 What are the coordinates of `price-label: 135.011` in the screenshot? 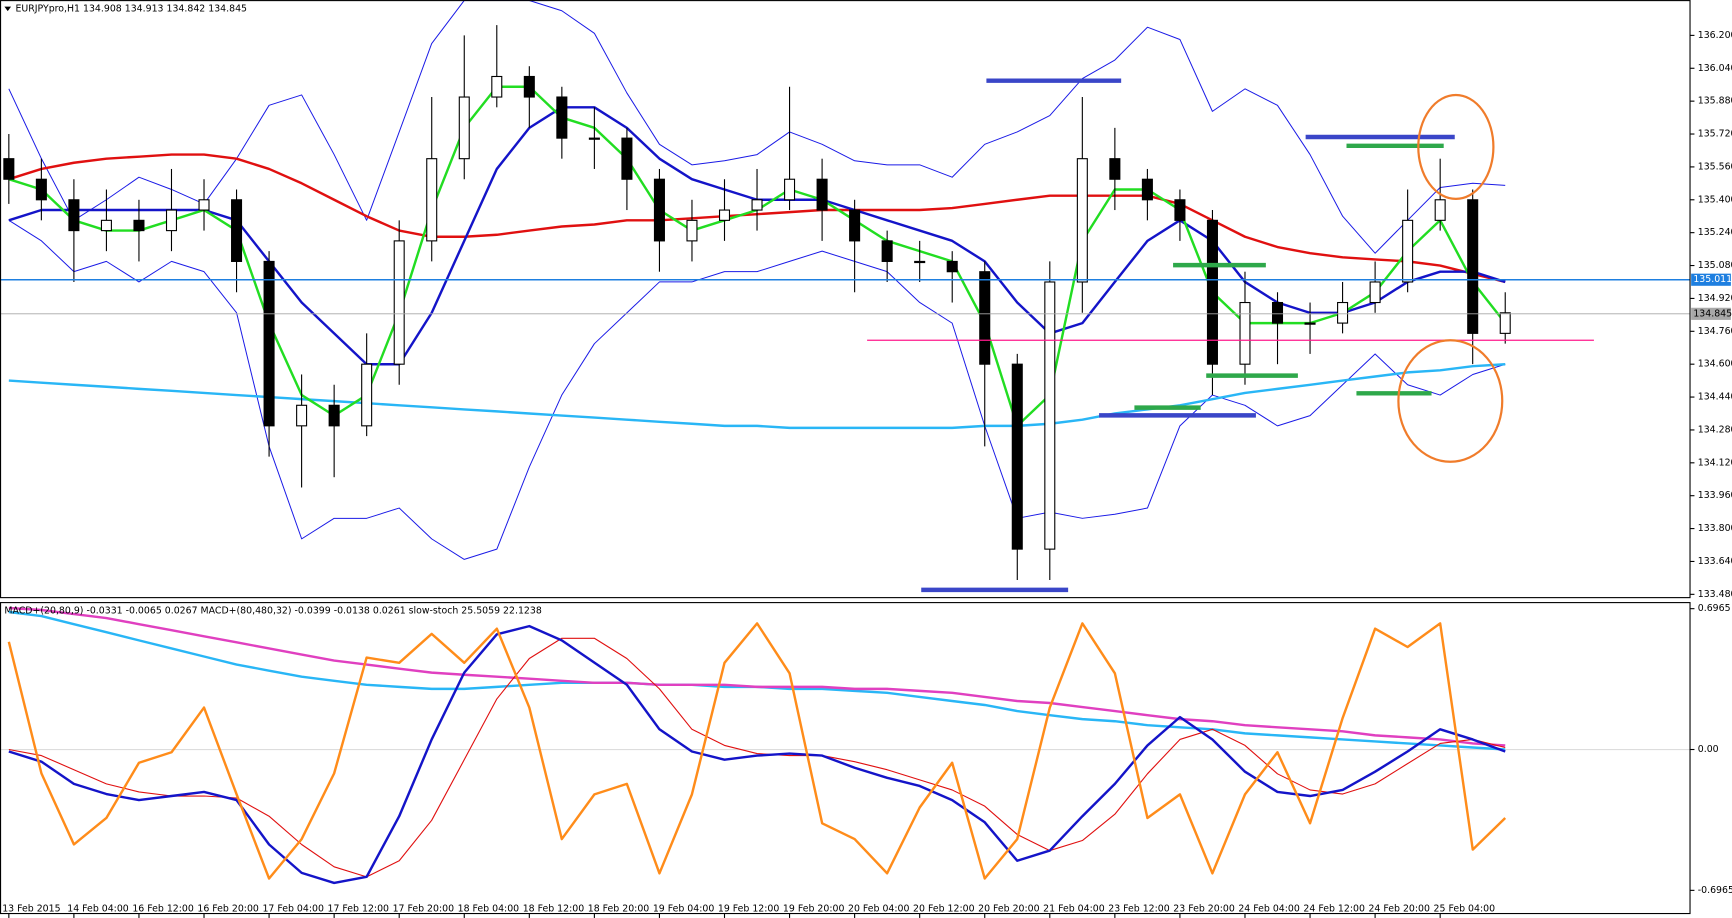 It's located at (1712, 279).